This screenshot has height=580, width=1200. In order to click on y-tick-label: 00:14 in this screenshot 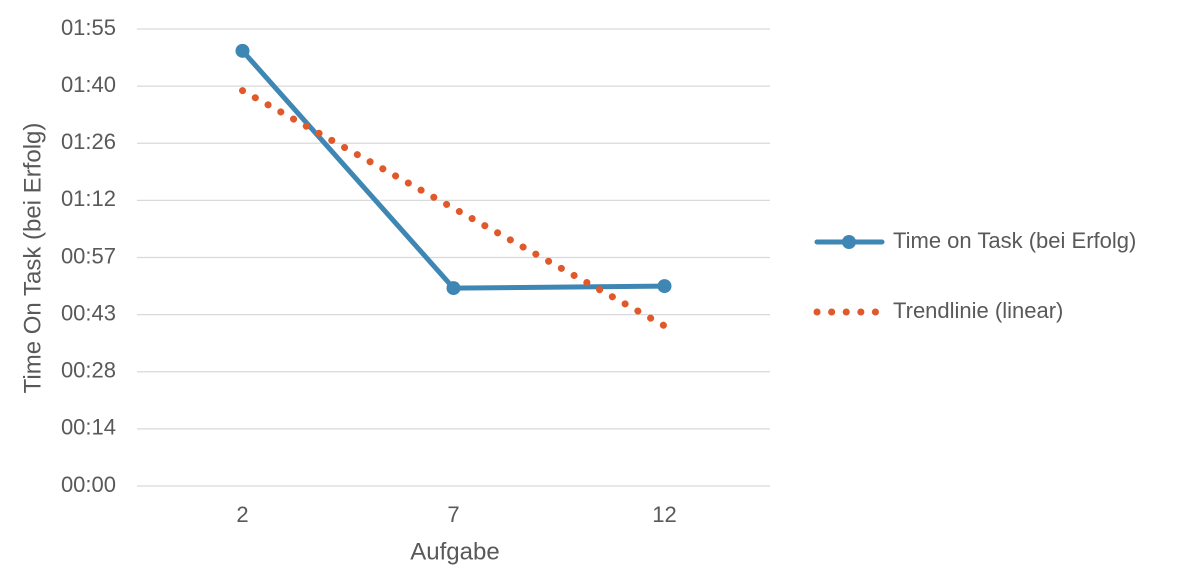, I will do `click(88, 427)`.